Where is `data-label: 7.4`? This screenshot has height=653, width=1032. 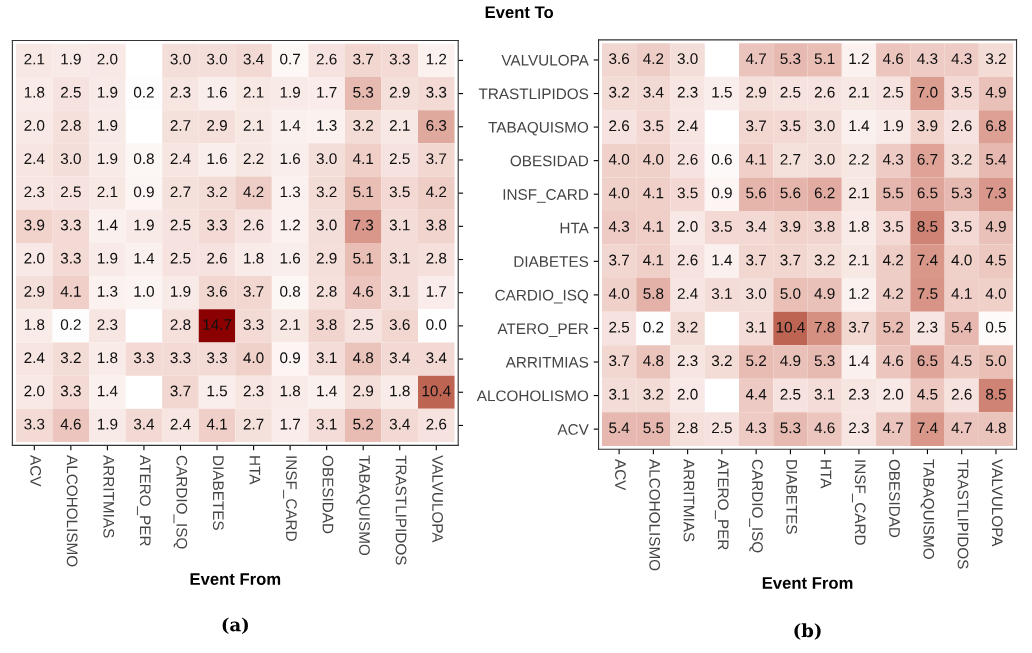
data-label: 7.4 is located at coordinates (927, 428).